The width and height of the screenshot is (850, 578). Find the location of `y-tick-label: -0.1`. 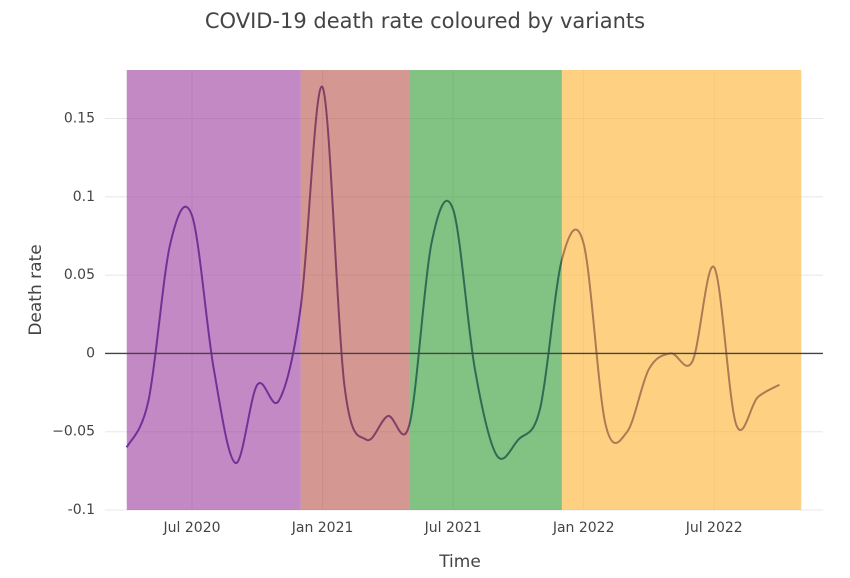

y-tick-label: -0.1 is located at coordinates (81, 510).